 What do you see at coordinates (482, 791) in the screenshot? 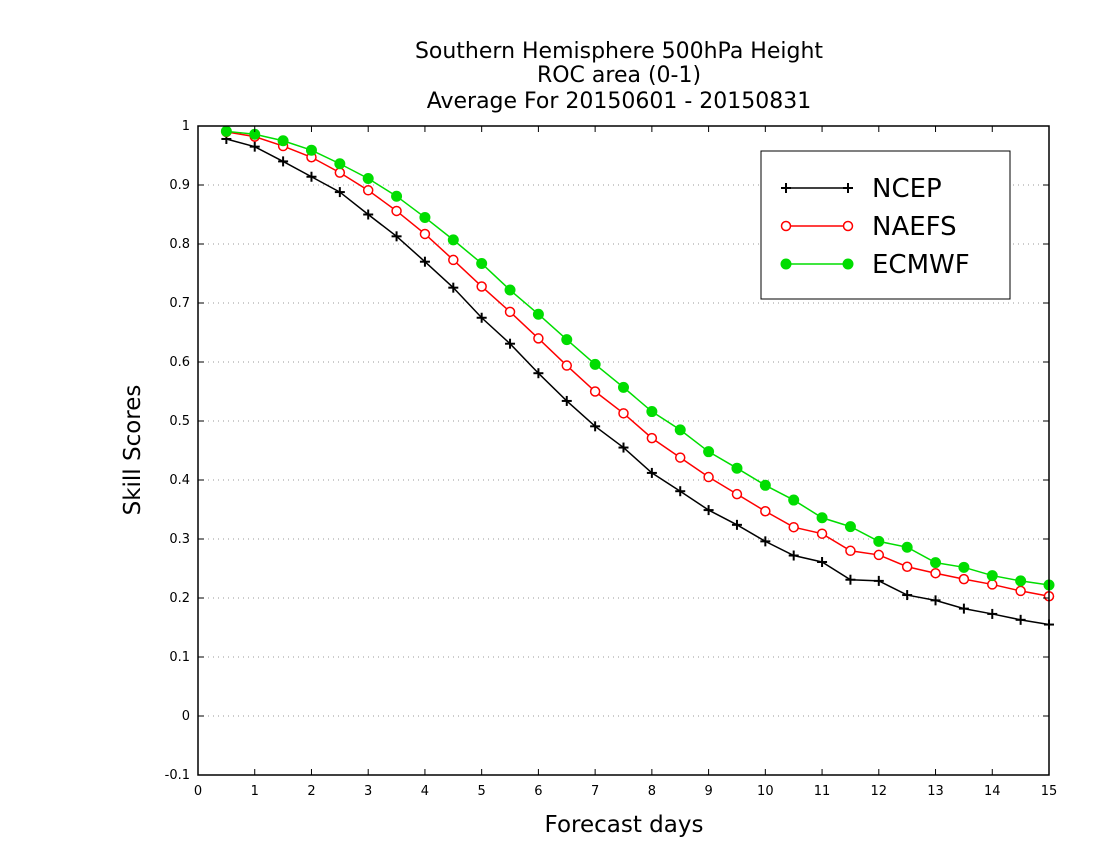
I see `x-tick-label-5: 5` at bounding box center [482, 791].